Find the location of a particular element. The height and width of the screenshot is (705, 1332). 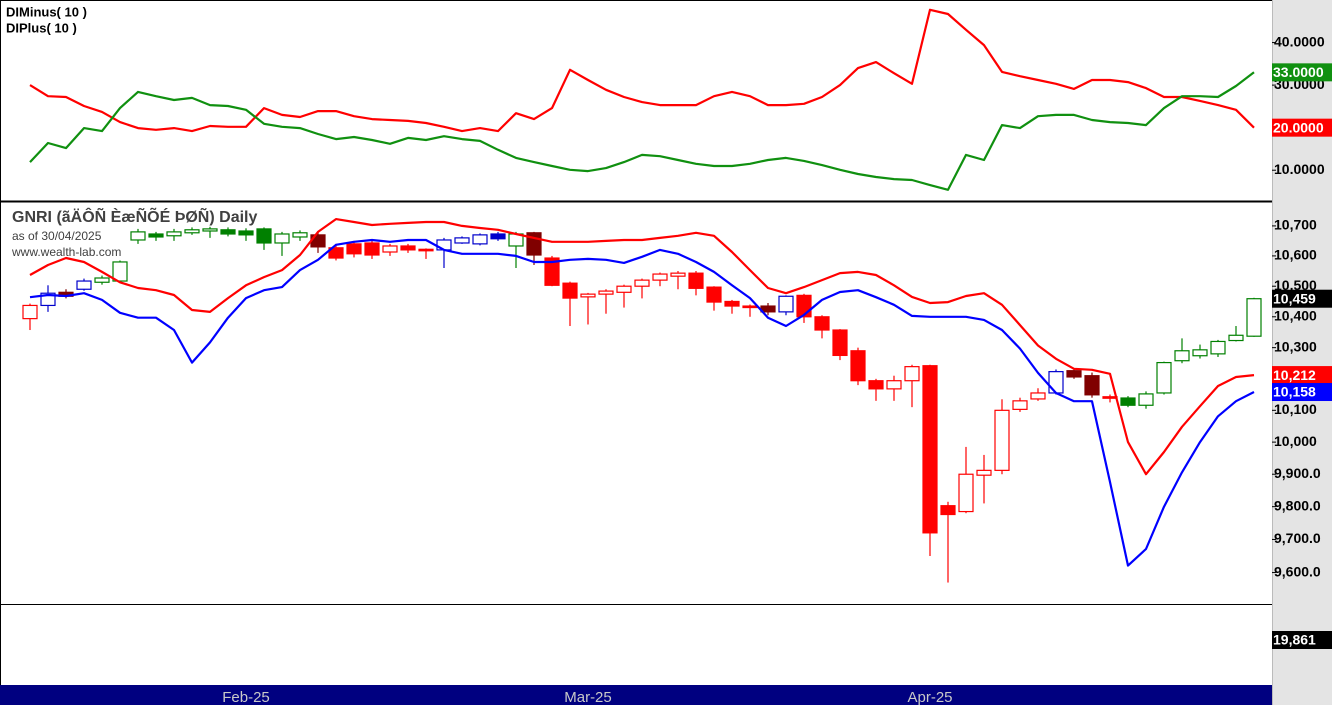

chart-title: GNRI (ãÄÔÑ ÈæÑÕÉ ÞØÑ) Daily is located at coordinates (134, 216).